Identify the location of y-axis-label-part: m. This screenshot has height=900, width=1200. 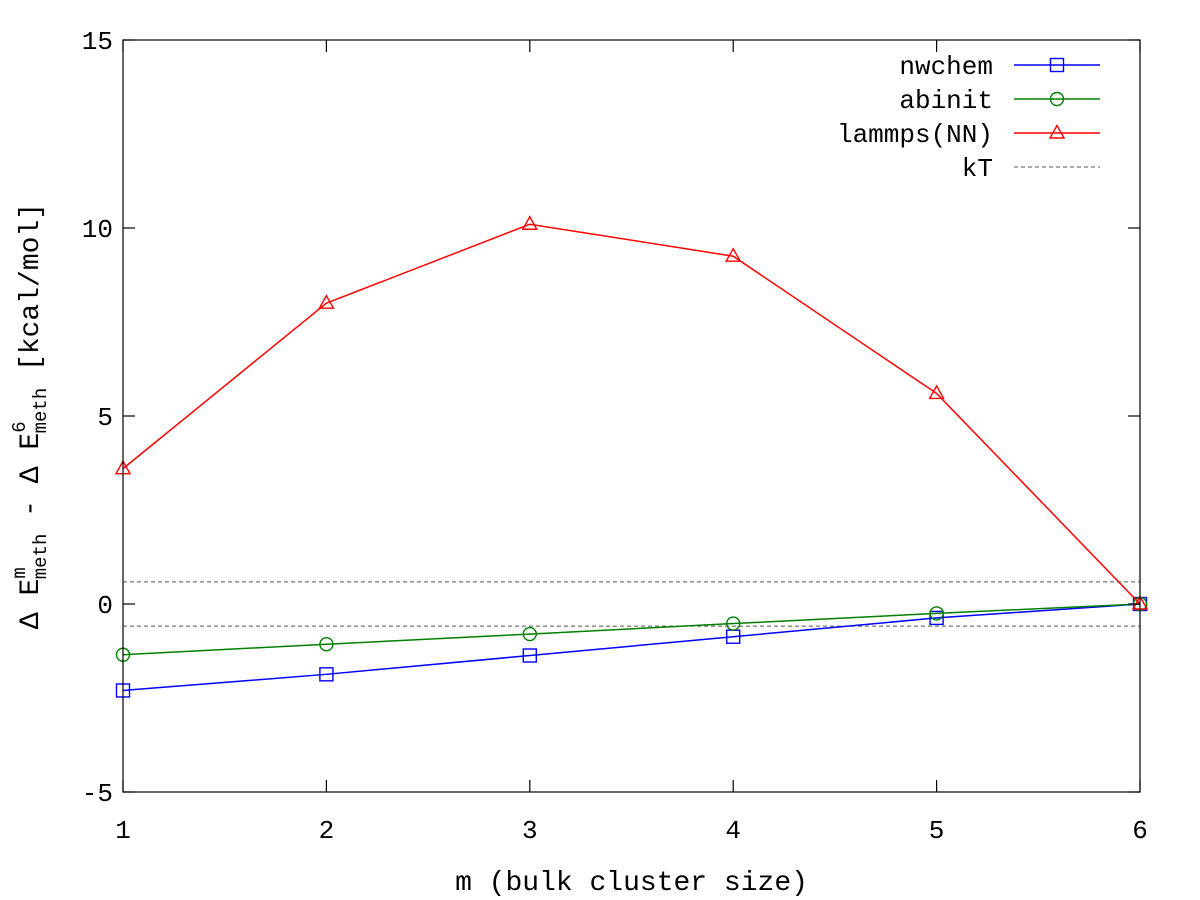
(20, 572).